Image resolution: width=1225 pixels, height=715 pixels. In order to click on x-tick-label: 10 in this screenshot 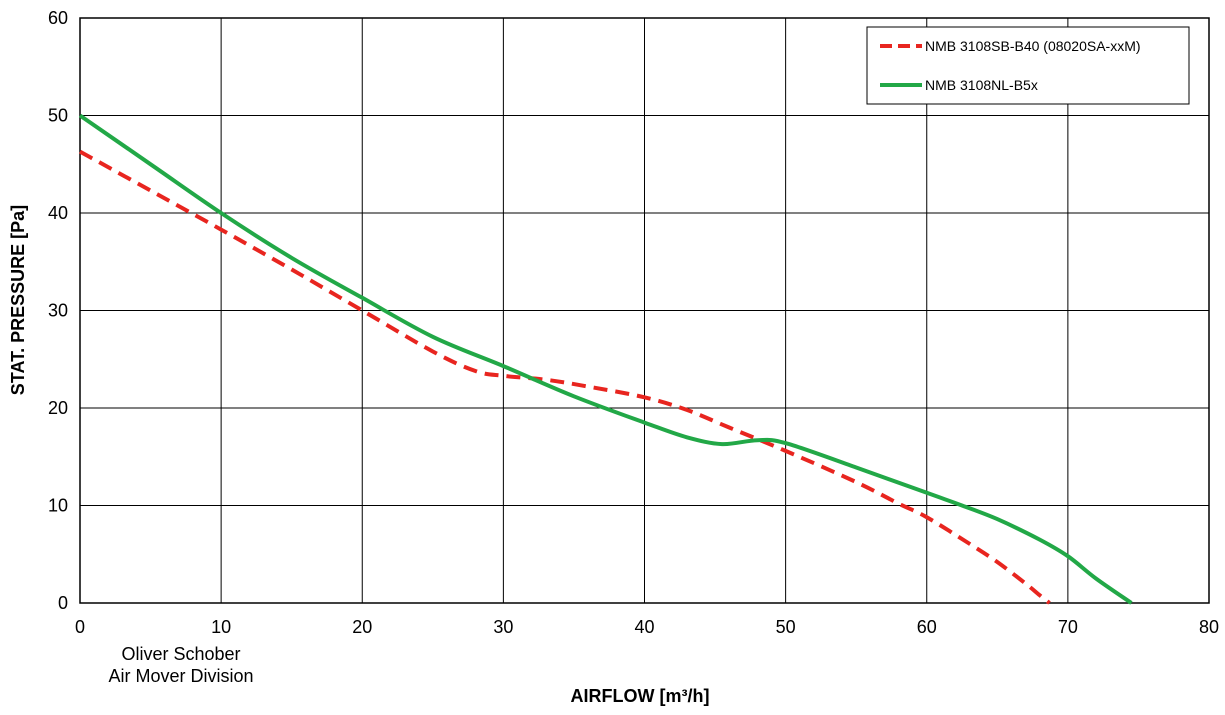, I will do `click(221, 627)`.